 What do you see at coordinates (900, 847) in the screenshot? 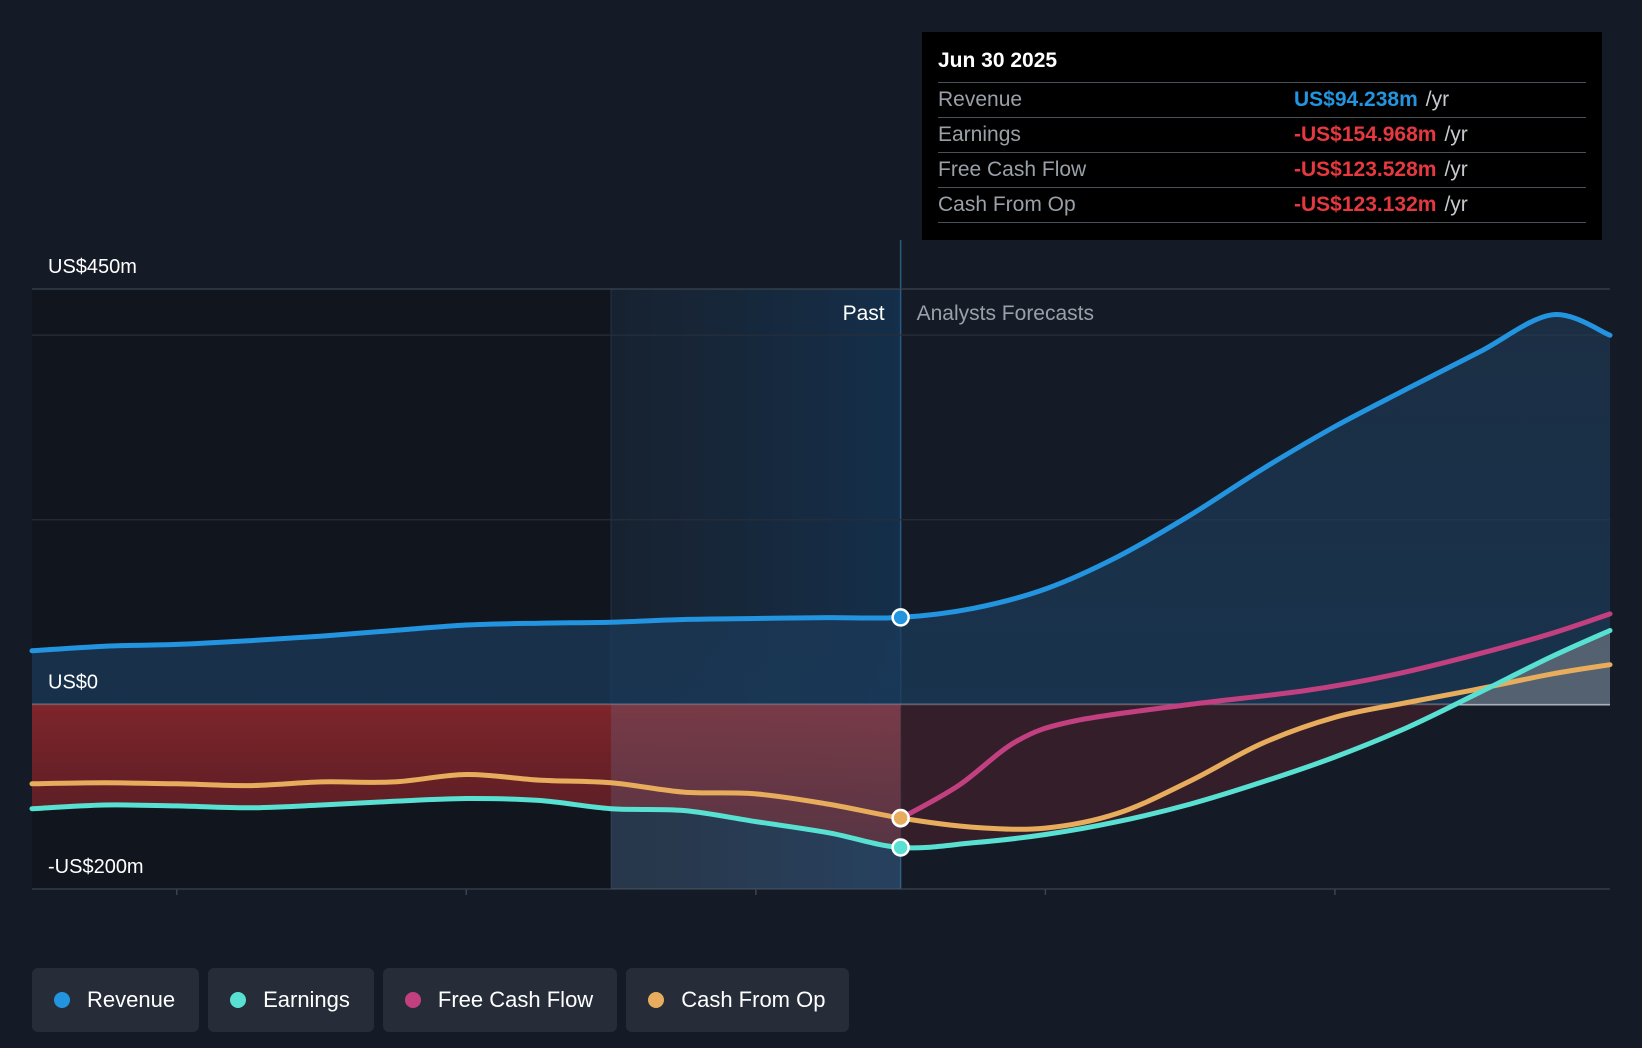
I see `earnings-marker` at bounding box center [900, 847].